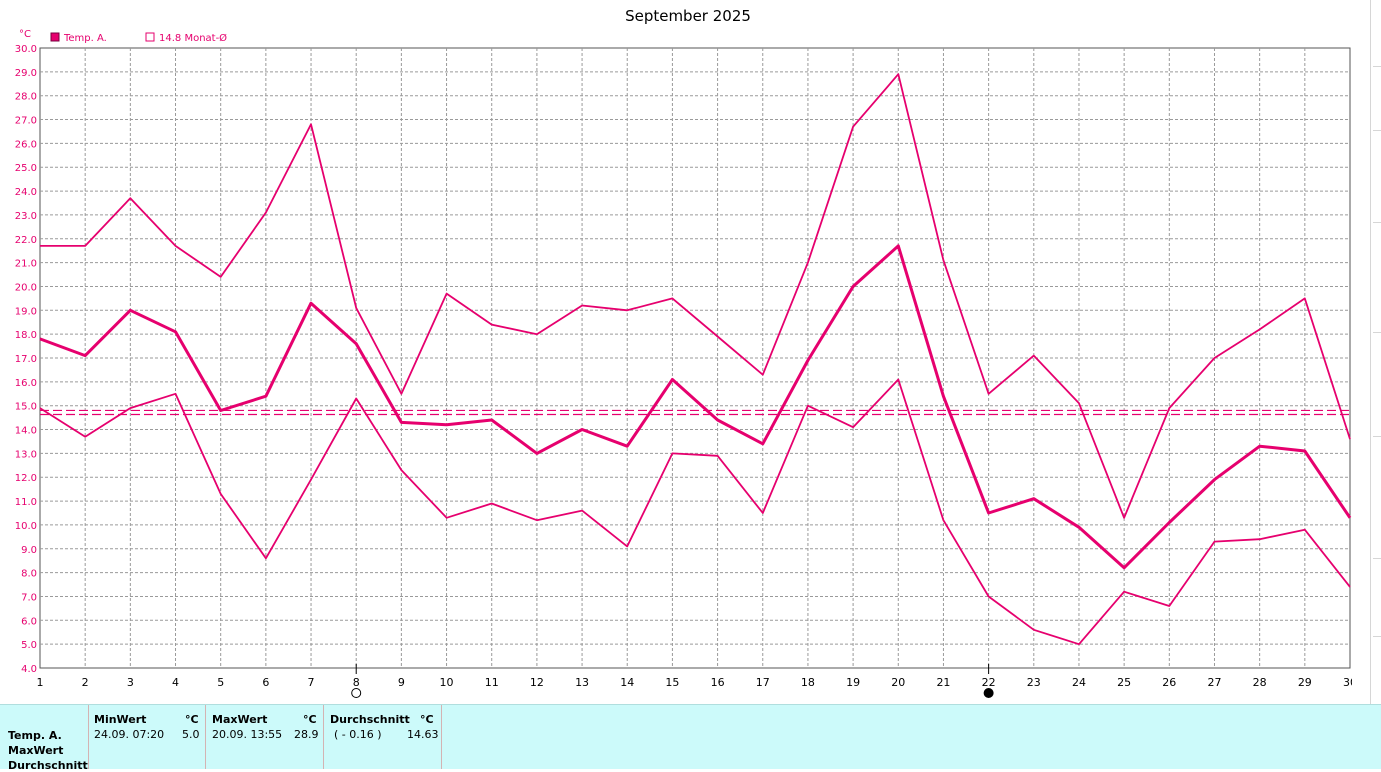 The height and width of the screenshot is (772, 1381). I want to click on y-tick-label: 16.0, so click(26, 383).